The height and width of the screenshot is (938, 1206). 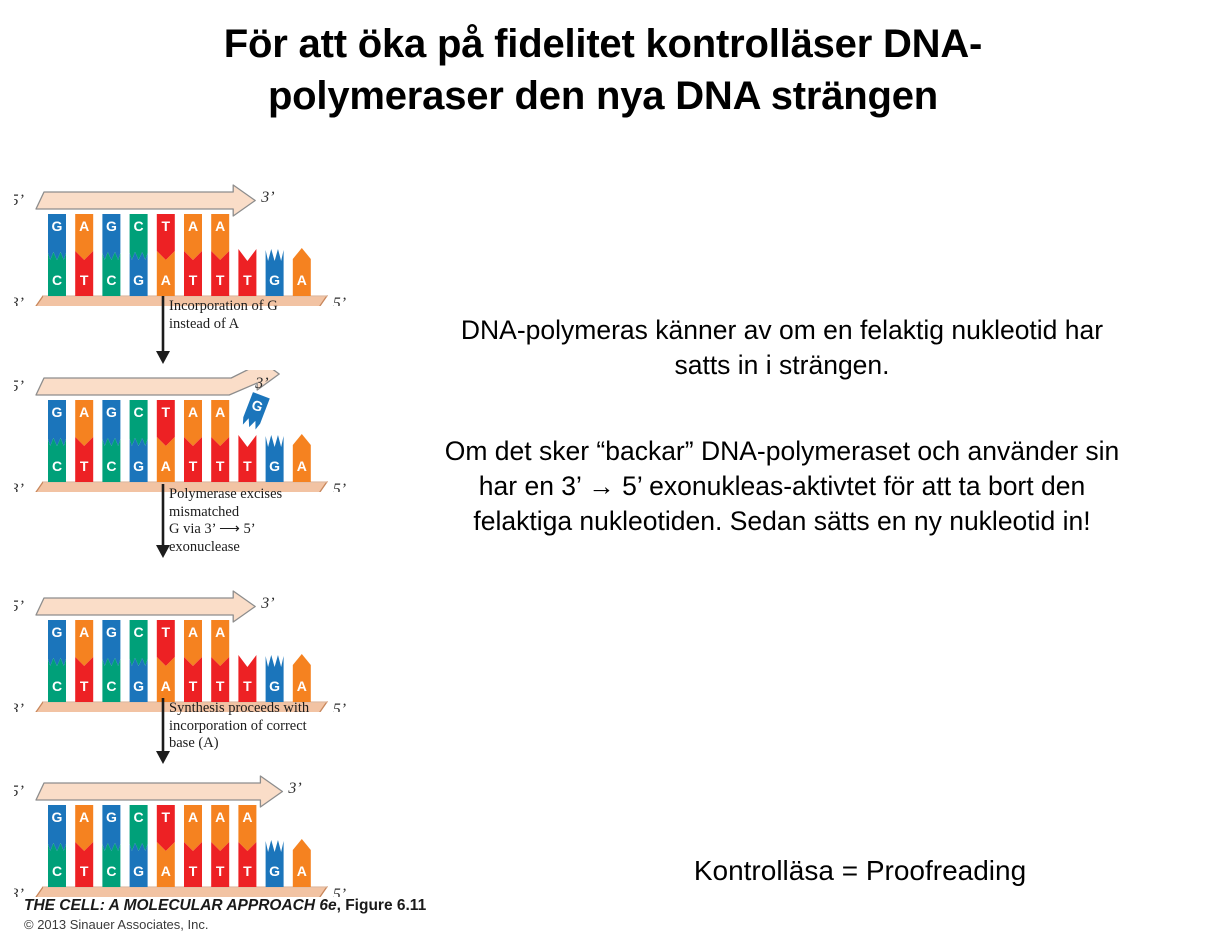 What do you see at coordinates (178, 839) in the screenshot?
I see `panel-4-graphic: GAGCTAAACTCGATTTGA5’3’3’5’` at bounding box center [178, 839].